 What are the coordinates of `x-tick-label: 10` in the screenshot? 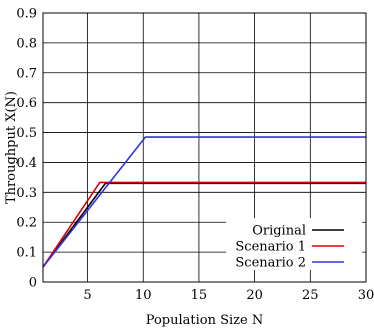 It's located at (143, 295).